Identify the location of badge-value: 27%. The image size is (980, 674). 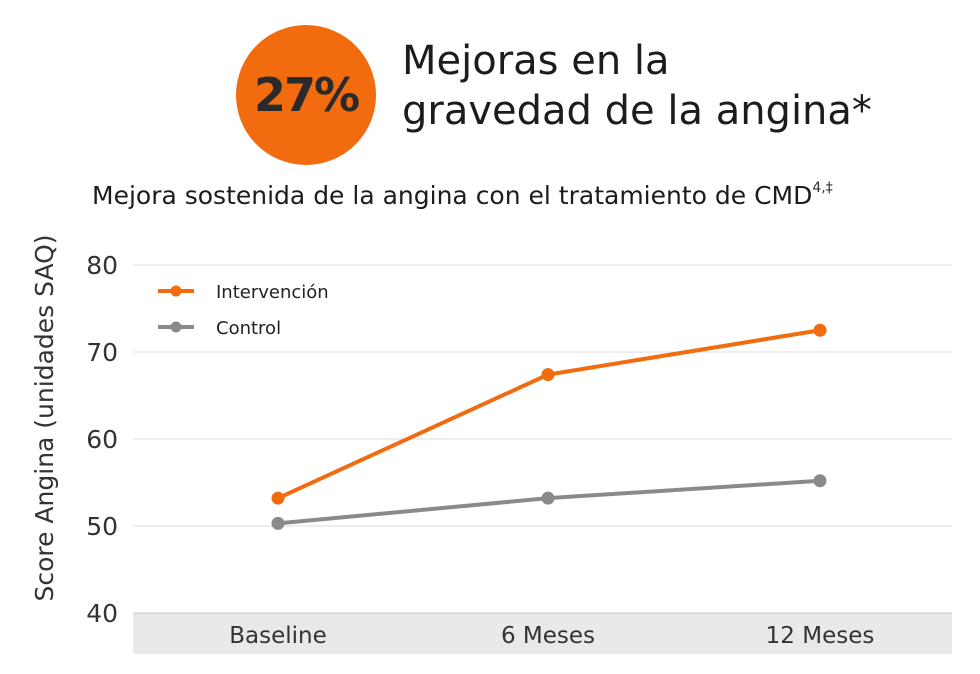
(306, 95).